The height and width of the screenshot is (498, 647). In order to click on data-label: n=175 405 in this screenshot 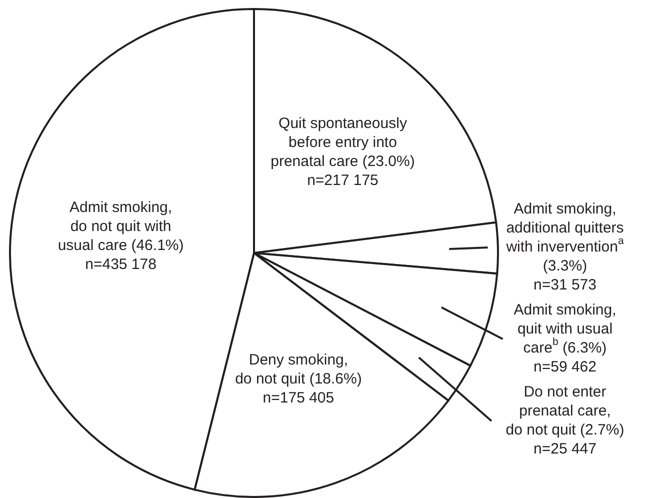, I will do `click(298, 398)`.